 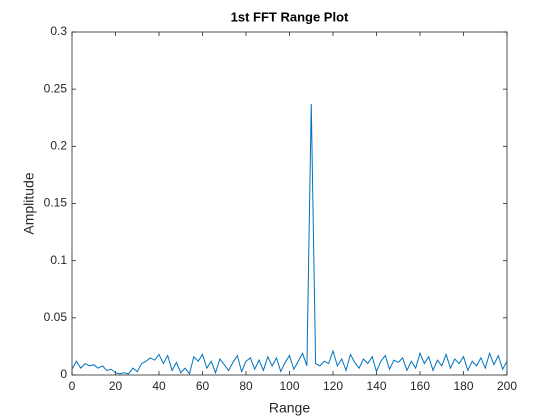 I want to click on x-tick-label: 0, so click(x=72, y=386).